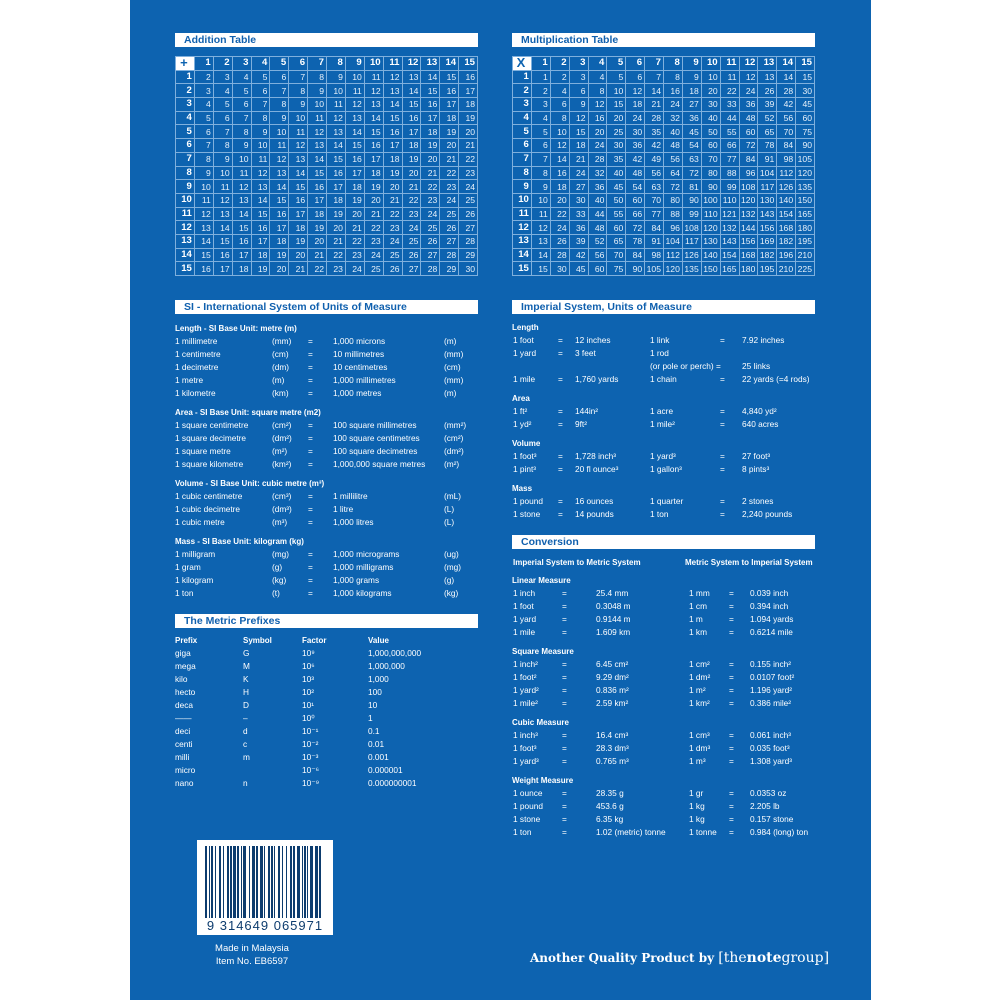 The height and width of the screenshot is (1000, 1000). What do you see at coordinates (540, 722) in the screenshot?
I see `group-title: Cubic Measure` at bounding box center [540, 722].